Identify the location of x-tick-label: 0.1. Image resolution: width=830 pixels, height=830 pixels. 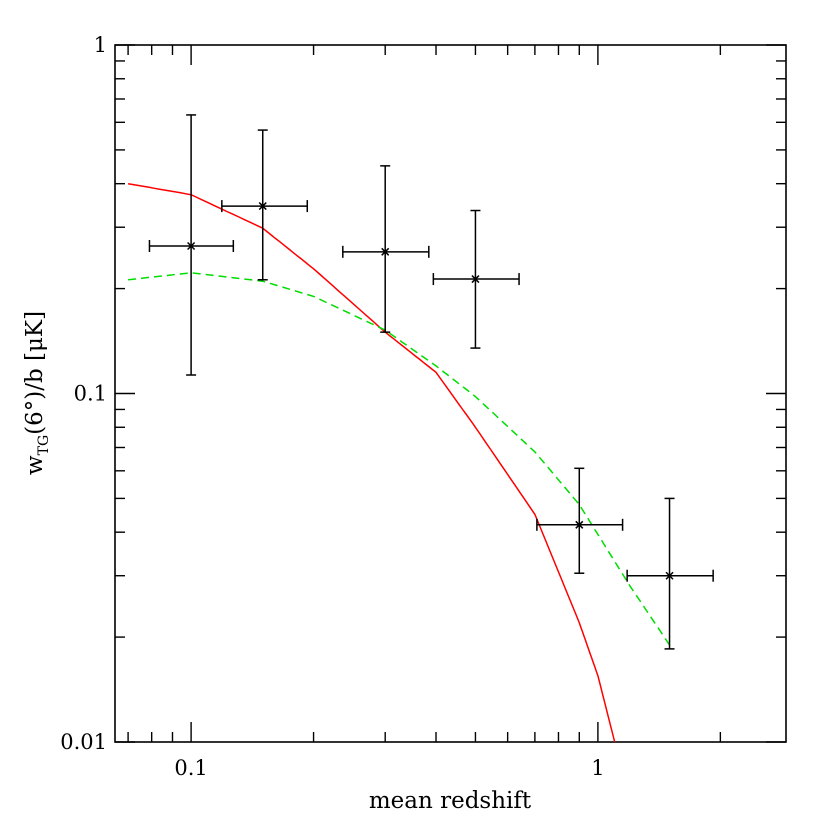
(190, 768).